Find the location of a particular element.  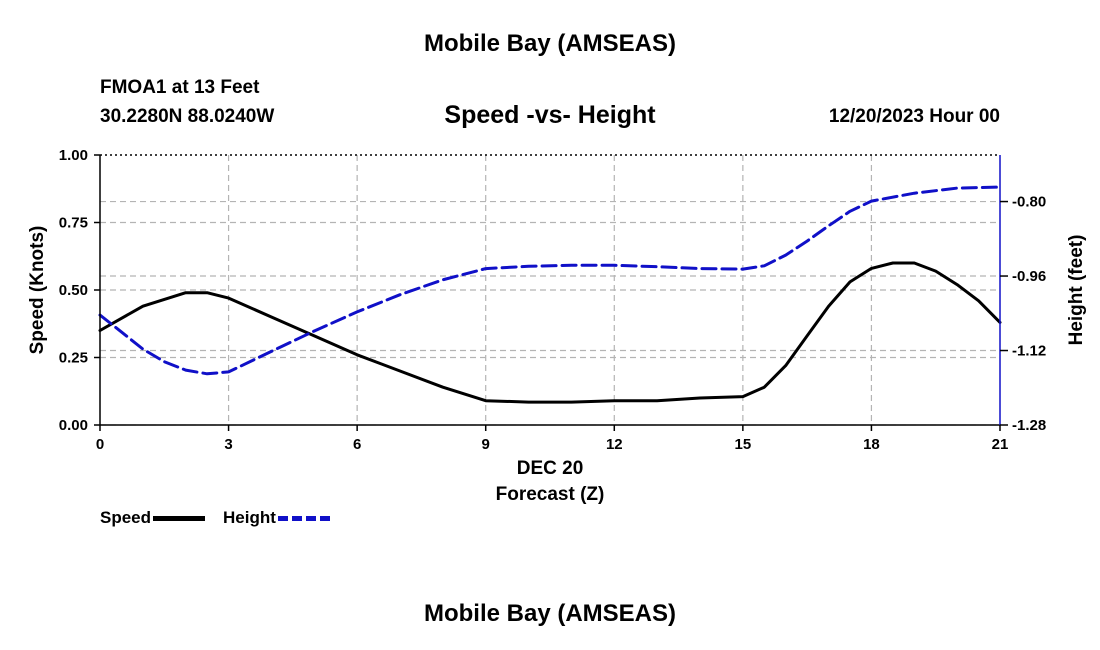

y2-tick-label: -1.12 is located at coordinates (1029, 351).